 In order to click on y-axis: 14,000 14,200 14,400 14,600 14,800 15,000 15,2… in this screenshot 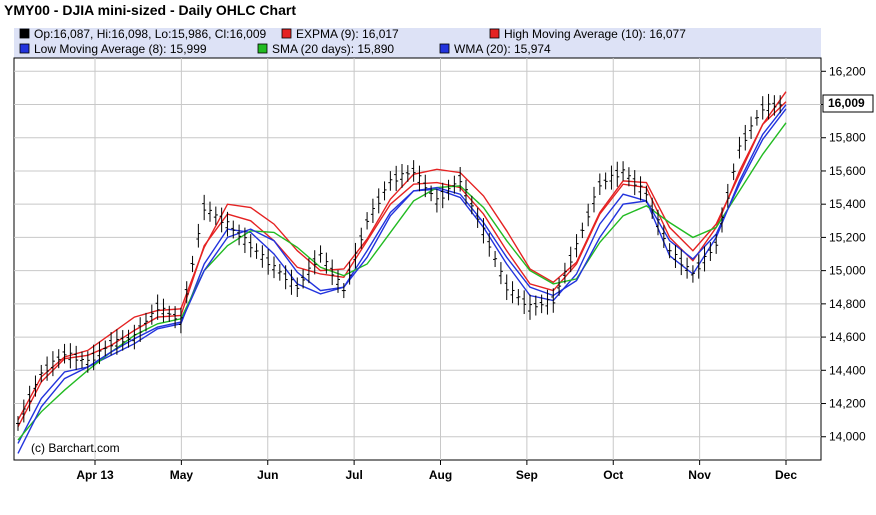, I will do `click(843, 254)`.